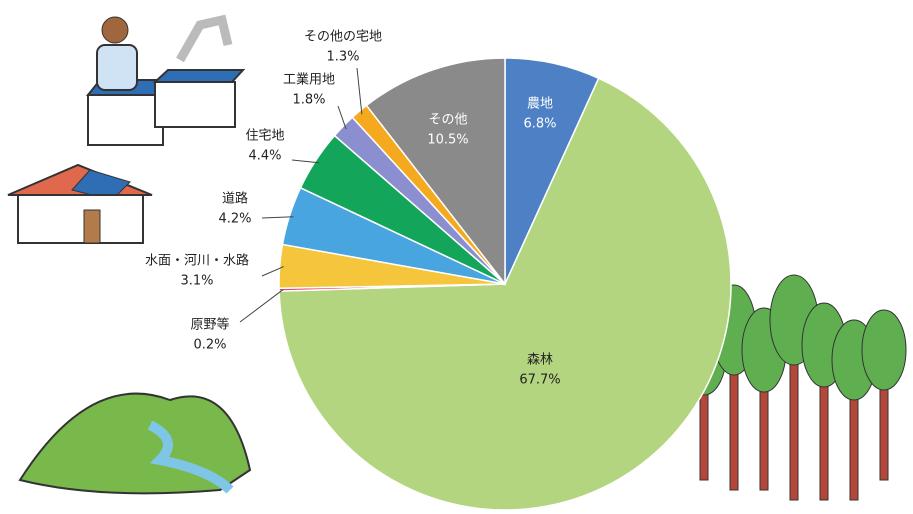 The width and height of the screenshot is (913, 514). Describe the element at coordinates (234, 219) in the screenshot. I see `value-label: 4.2%` at that location.